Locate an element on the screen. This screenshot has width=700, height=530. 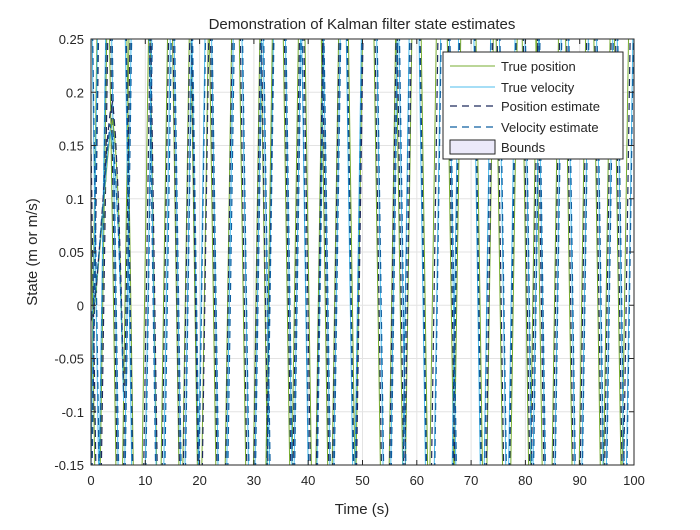
y-tick-label: 0.2 is located at coordinates (75, 92).